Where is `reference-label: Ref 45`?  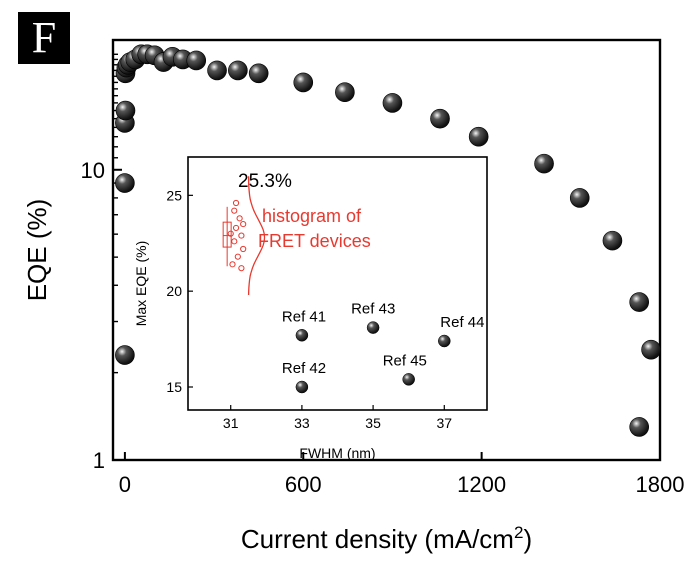 reference-label: Ref 45 is located at coordinates (405, 360).